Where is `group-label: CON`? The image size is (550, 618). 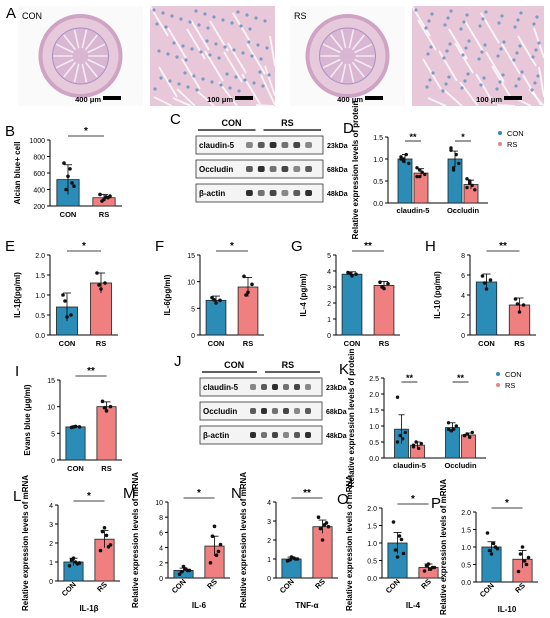
group-label: CON is located at coordinates (234, 365).